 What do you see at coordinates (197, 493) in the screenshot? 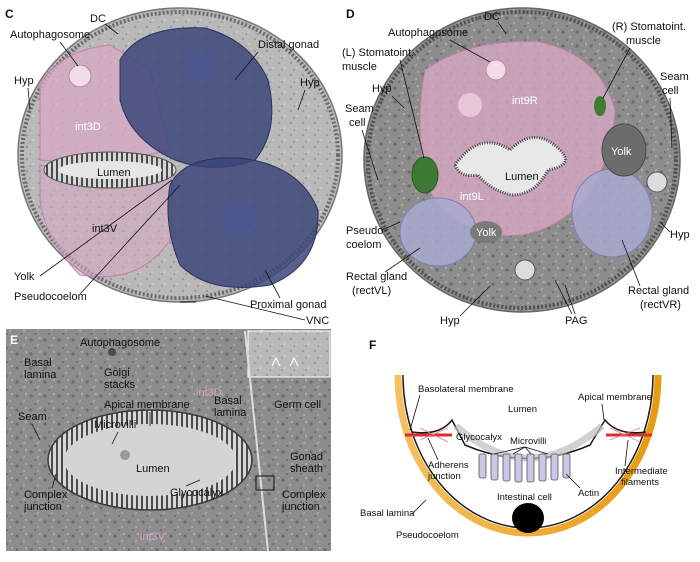
I see `e-label-glycocalyx: Glycocalyx` at bounding box center [197, 493].